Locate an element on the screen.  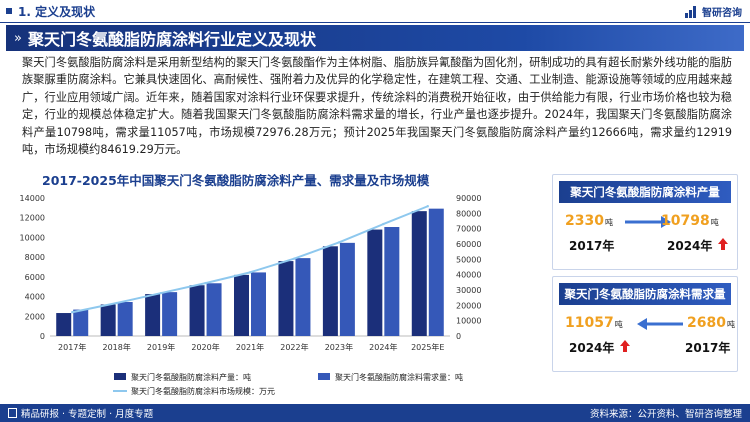
legend-label: 聚天门冬氨酸脂防腐涂料产量：吨 is located at coordinates (191, 377).